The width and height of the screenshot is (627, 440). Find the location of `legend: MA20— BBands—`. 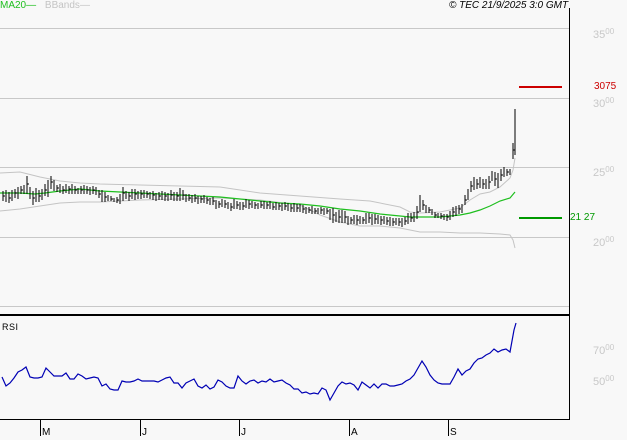

legend: MA20— BBands— is located at coordinates (45, 5).